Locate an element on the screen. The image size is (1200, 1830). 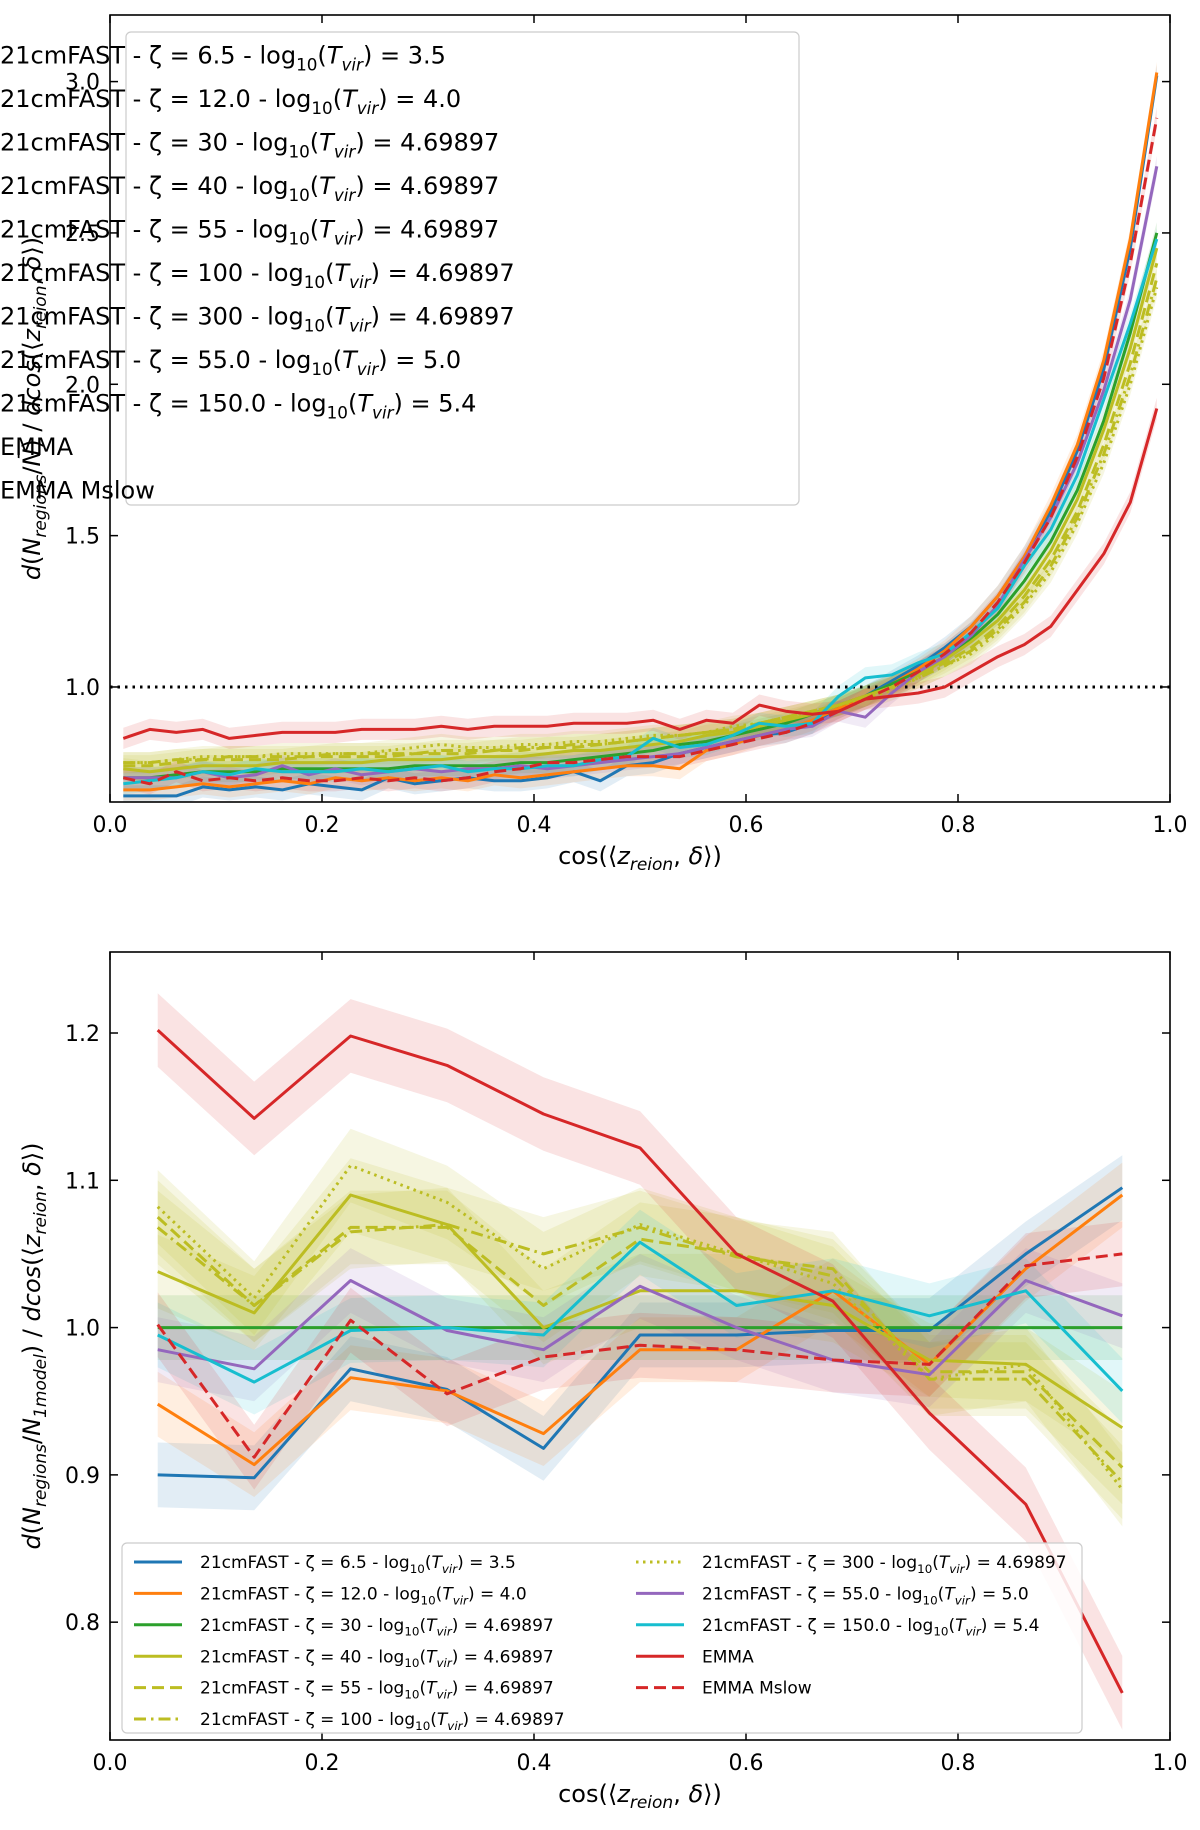
y-tick-label: 1.2 is located at coordinates (82, 1034).